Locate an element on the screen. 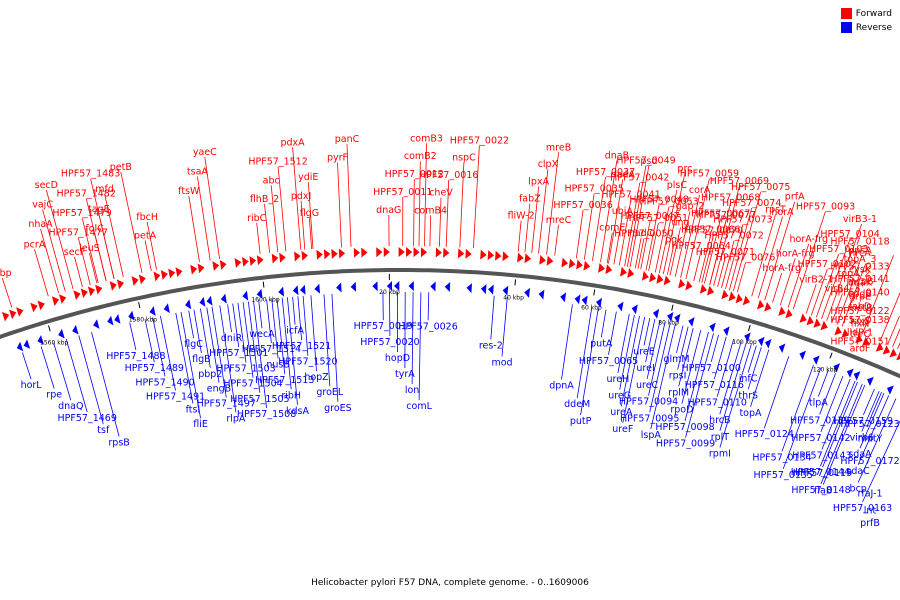  forward-gene-label: mreB is located at coordinates (558, 147).